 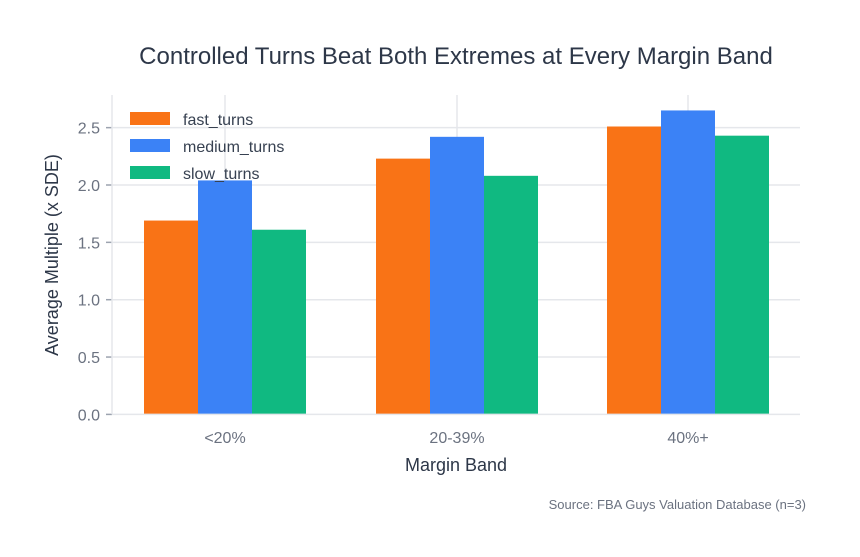 I want to click on y-tick-label: 0.5, so click(x=89, y=358).